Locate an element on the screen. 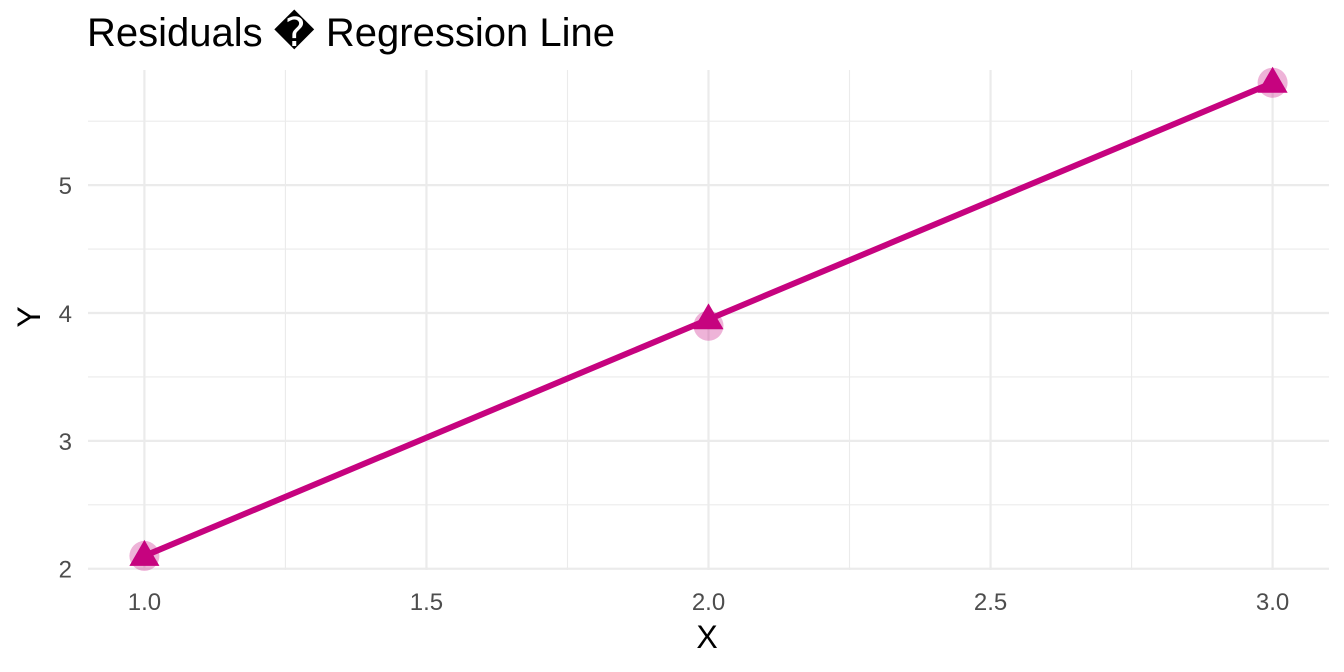 This screenshot has width=1344, height=672. y-axis-title: Y is located at coordinates (29, 316).